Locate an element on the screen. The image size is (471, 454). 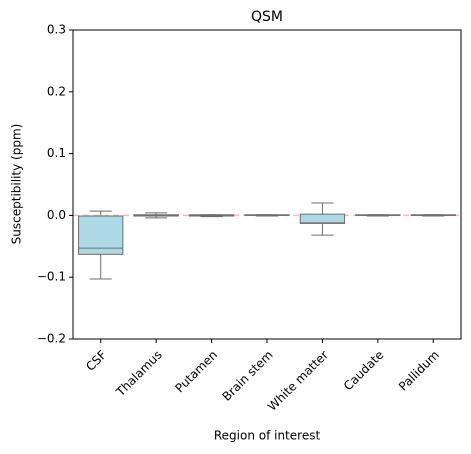
y-tick-label: 0.0 is located at coordinates (56, 215).